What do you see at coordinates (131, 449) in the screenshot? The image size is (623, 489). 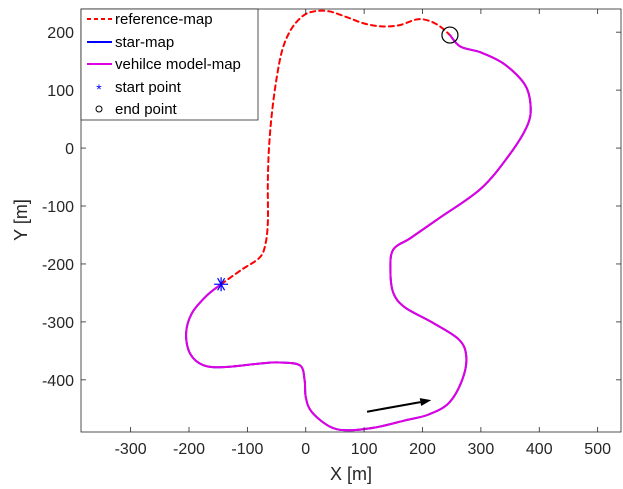 I see `x-tick-label: -300` at bounding box center [131, 449].